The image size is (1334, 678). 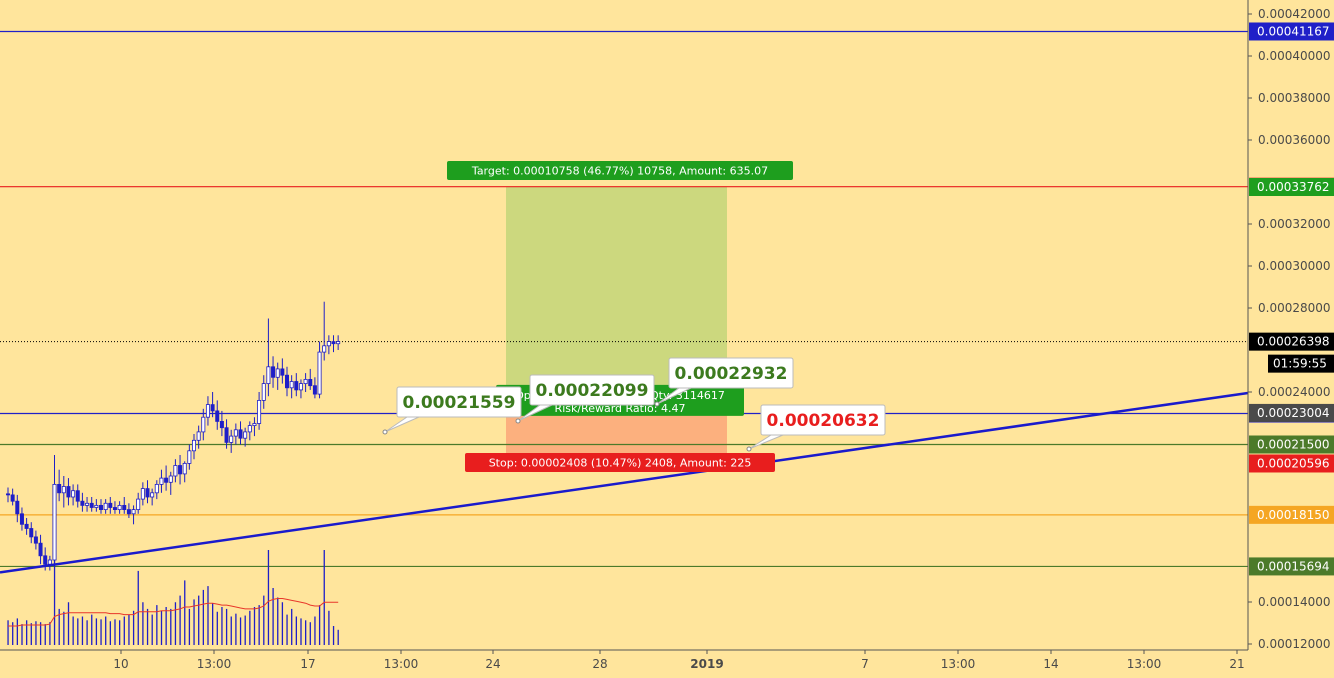 I want to click on x-tick-label: 2019, so click(x=706, y=664).